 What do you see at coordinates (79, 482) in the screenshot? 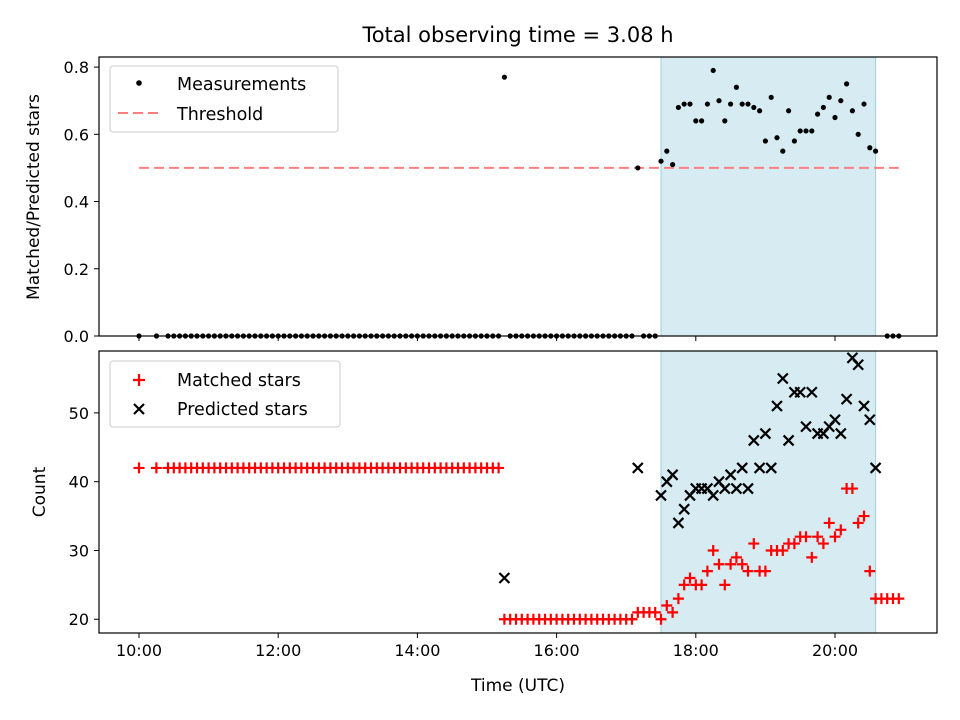
I see `bottom-y-tick-label: 40` at bounding box center [79, 482].